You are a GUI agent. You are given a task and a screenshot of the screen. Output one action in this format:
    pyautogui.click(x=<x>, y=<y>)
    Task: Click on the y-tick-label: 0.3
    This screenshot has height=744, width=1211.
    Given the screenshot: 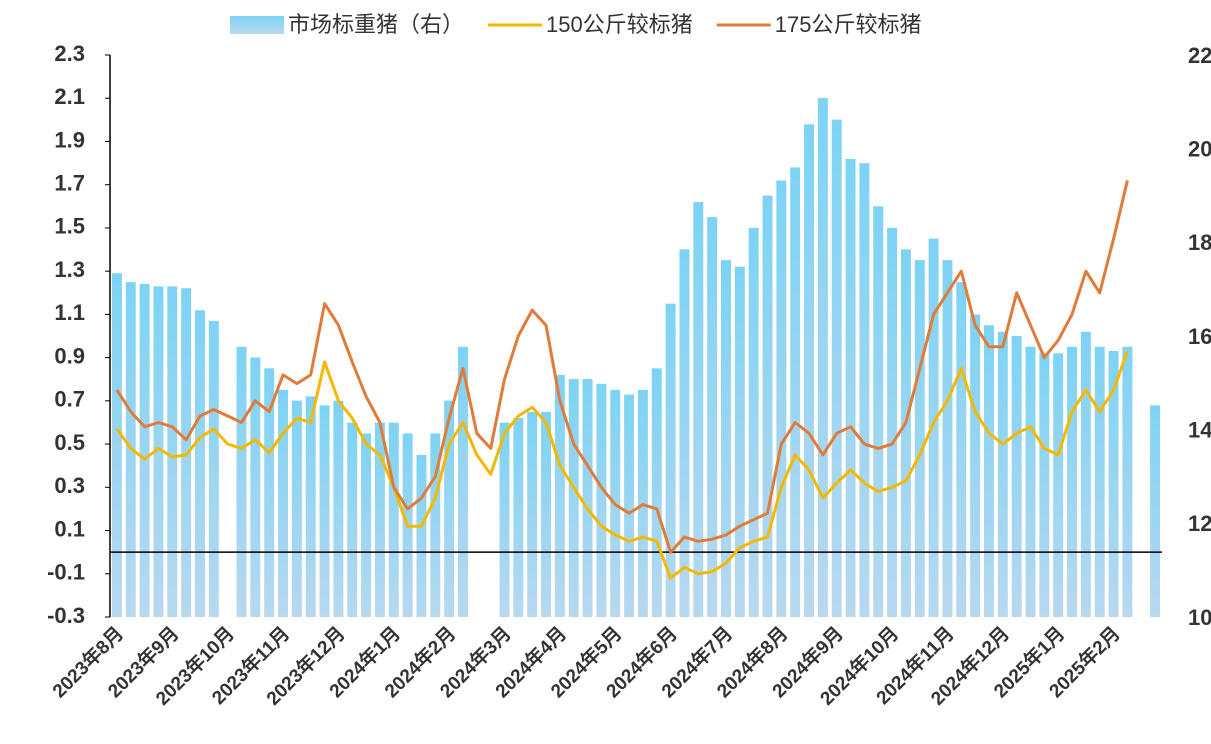 What is the action you would take?
    pyautogui.click(x=69, y=485)
    